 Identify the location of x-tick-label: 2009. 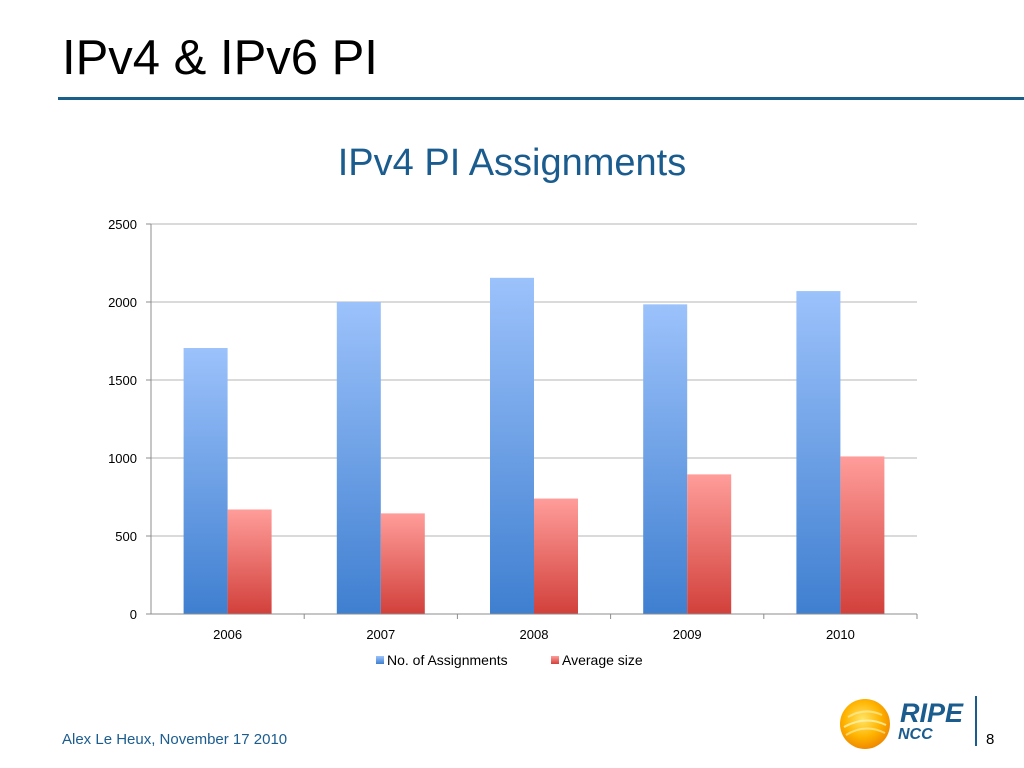
(687, 634).